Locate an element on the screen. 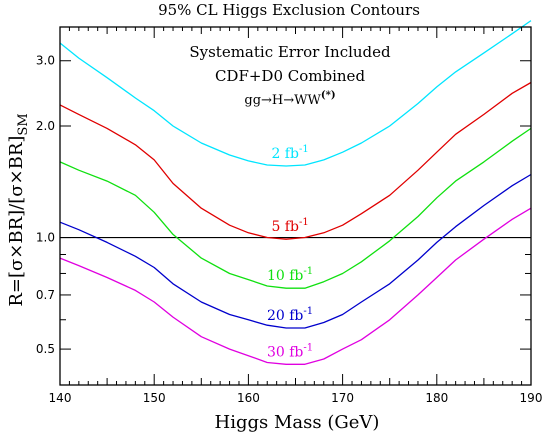 The height and width of the screenshot is (436, 547). series-label-2: 5 fb-1 is located at coordinates (289, 226).